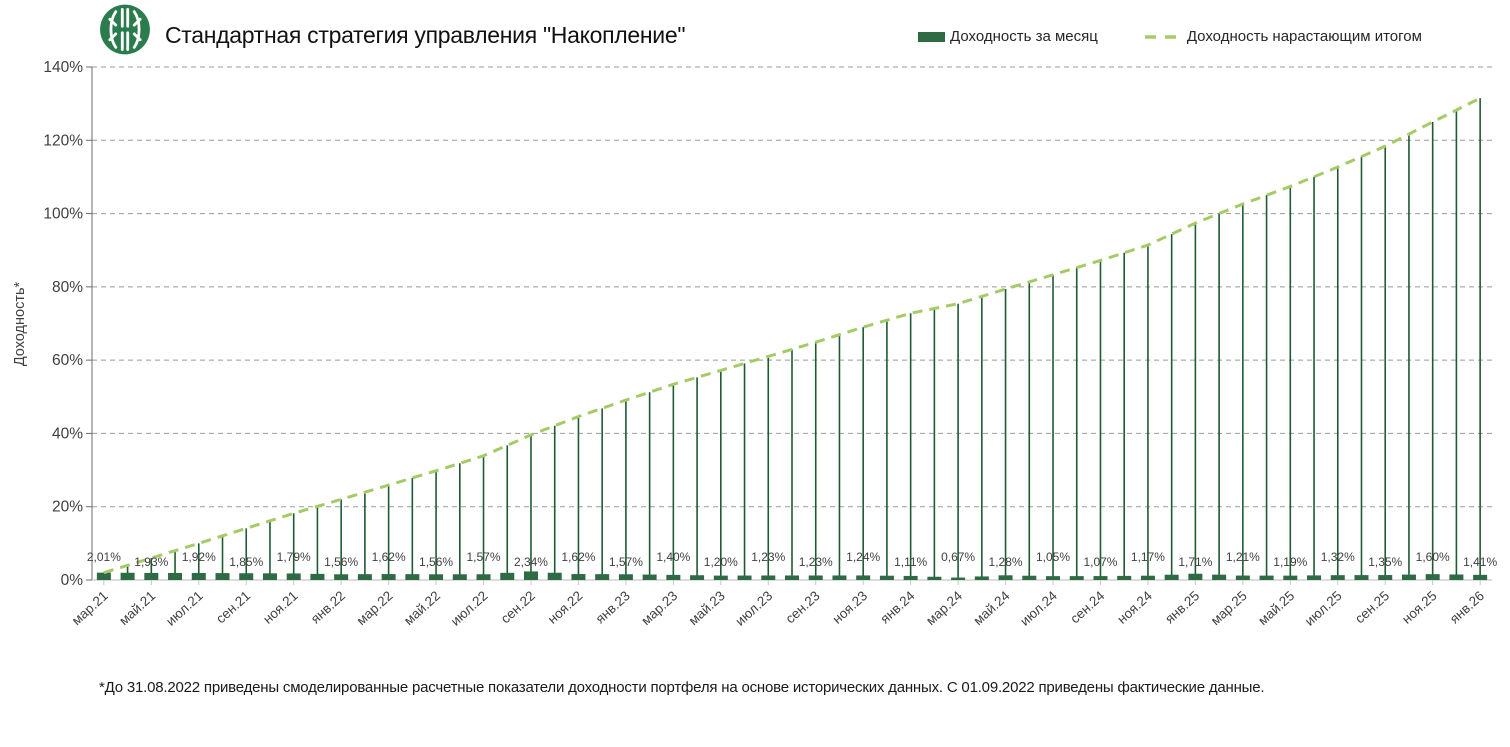  I want to click on x-tick-label: сен.23, so click(803, 607).